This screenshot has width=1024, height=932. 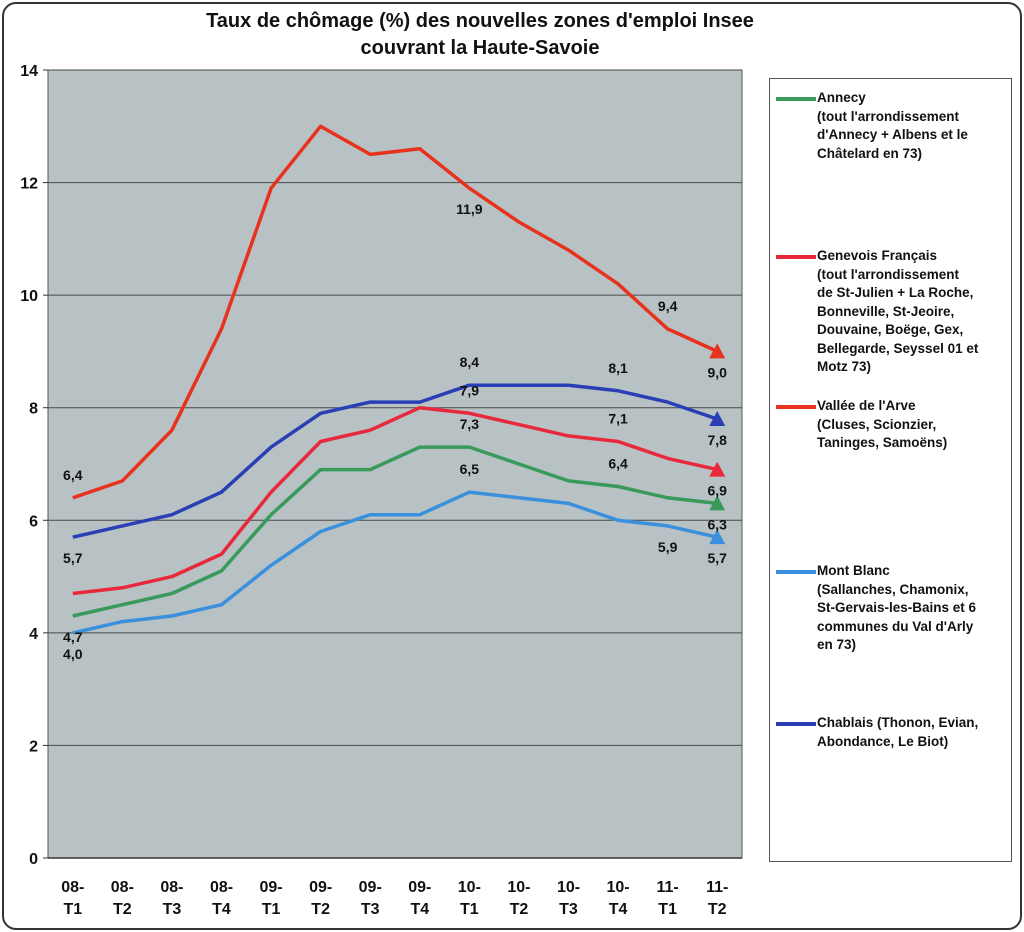 I want to click on y-tick-label: 4, so click(x=33, y=634).